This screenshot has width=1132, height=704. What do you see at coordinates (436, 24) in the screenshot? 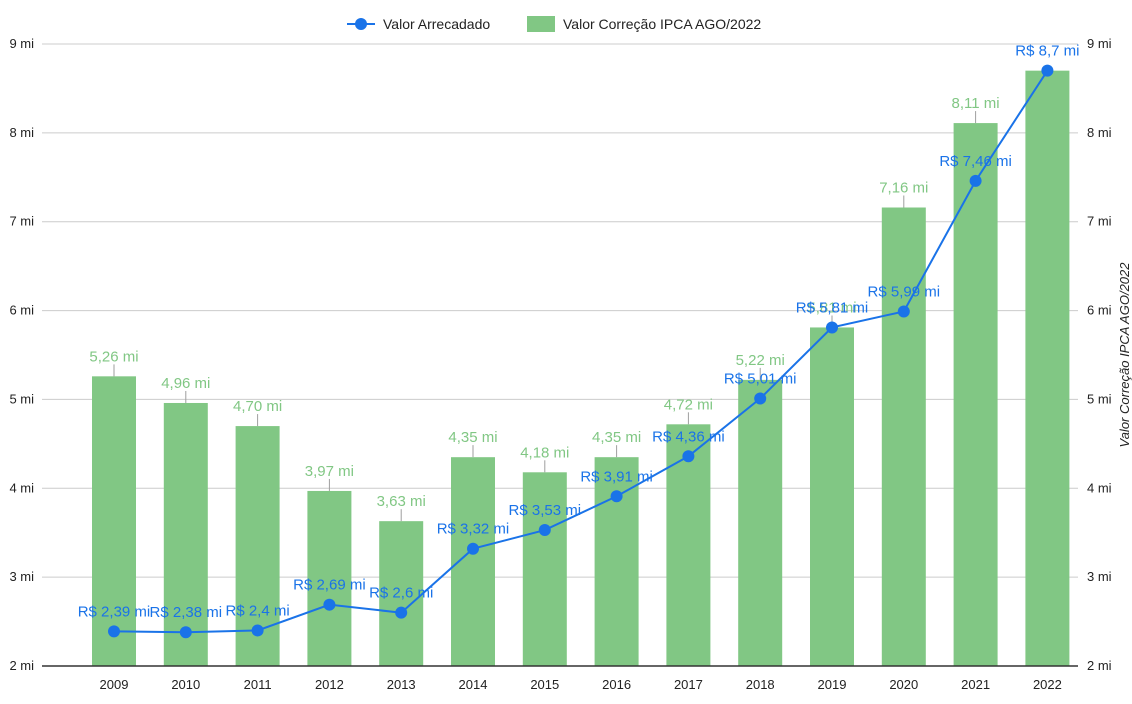
I see `legend-label-line: Valor Arrecadado` at bounding box center [436, 24].